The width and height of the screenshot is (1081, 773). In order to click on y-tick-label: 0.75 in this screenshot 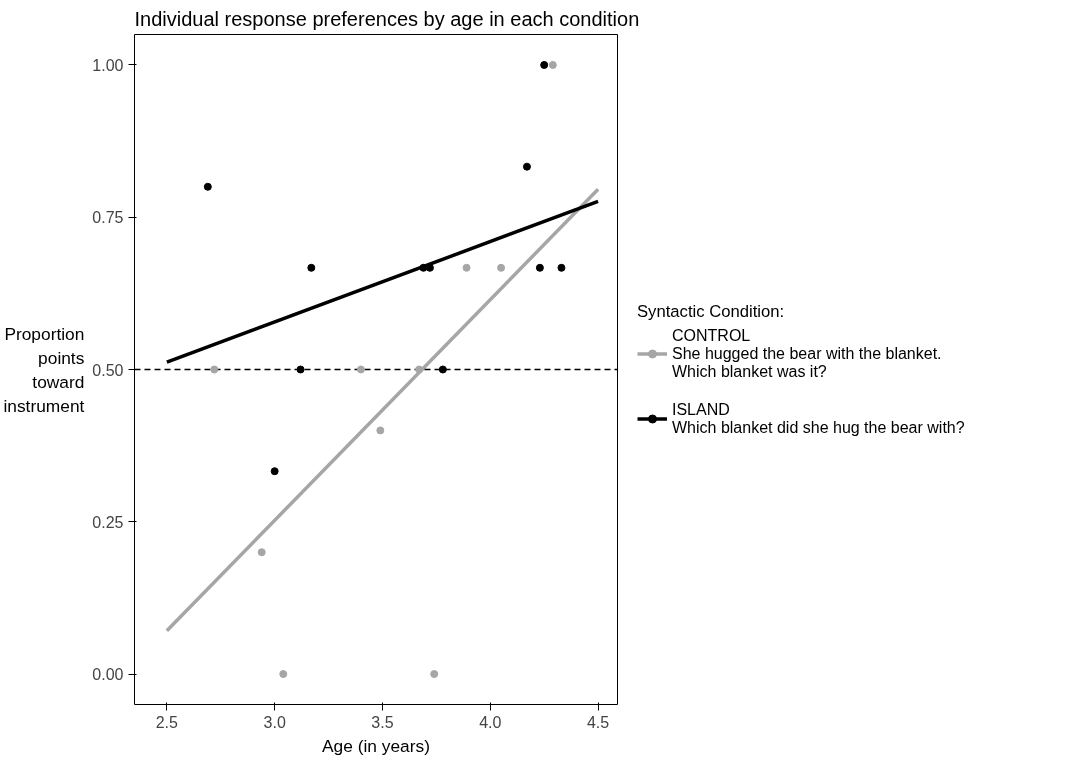, I will do `click(108, 218)`.